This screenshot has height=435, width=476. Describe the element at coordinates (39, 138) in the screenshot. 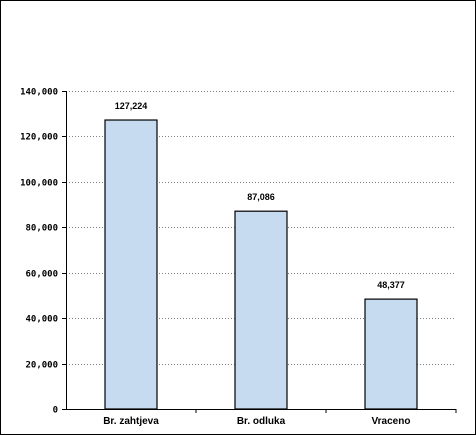

I see `y-tick-label: 120,000` at that location.